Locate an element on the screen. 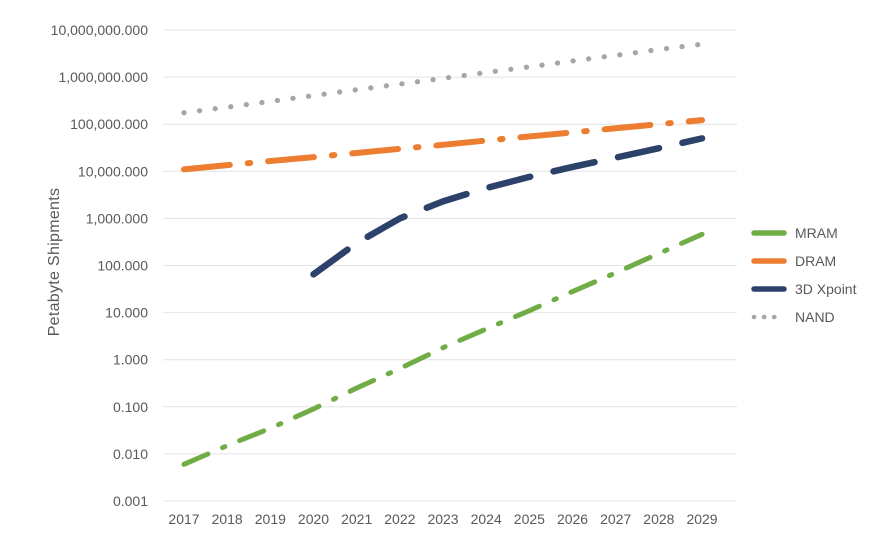 The width and height of the screenshot is (874, 537). y-tick-label: 1,000.000 is located at coordinates (117, 218).